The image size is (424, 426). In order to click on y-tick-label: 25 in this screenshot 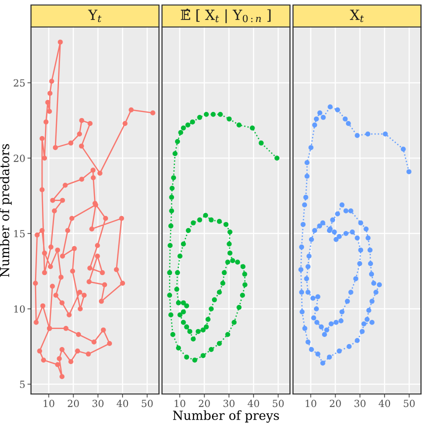, I will do `click(19, 83)`.